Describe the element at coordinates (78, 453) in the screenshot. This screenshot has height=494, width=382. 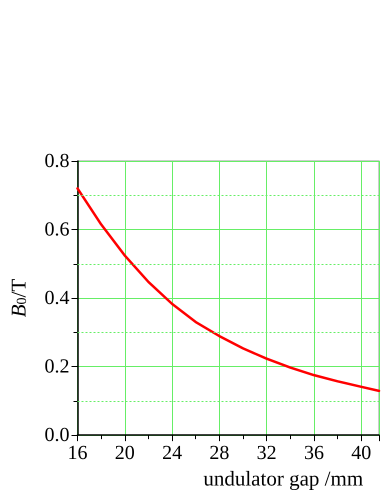
I see `x-tick-label: 16` at that location.